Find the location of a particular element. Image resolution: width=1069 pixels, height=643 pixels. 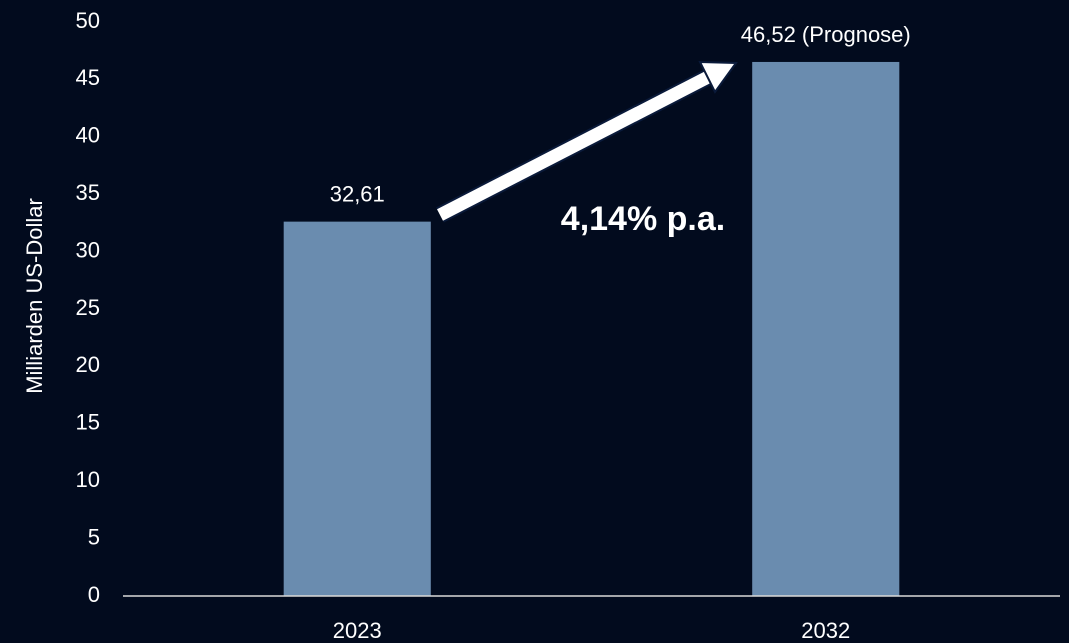

y-tick-label: 25 is located at coordinates (88, 307).